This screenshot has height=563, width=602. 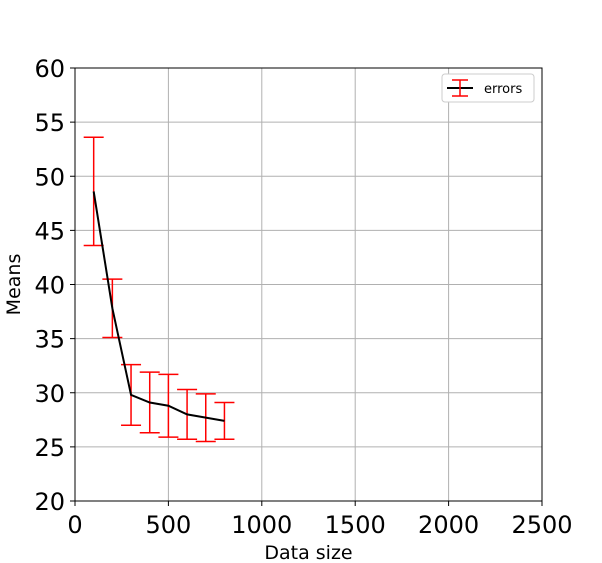 I want to click on x-tick-label: 1000, so click(x=261, y=525).